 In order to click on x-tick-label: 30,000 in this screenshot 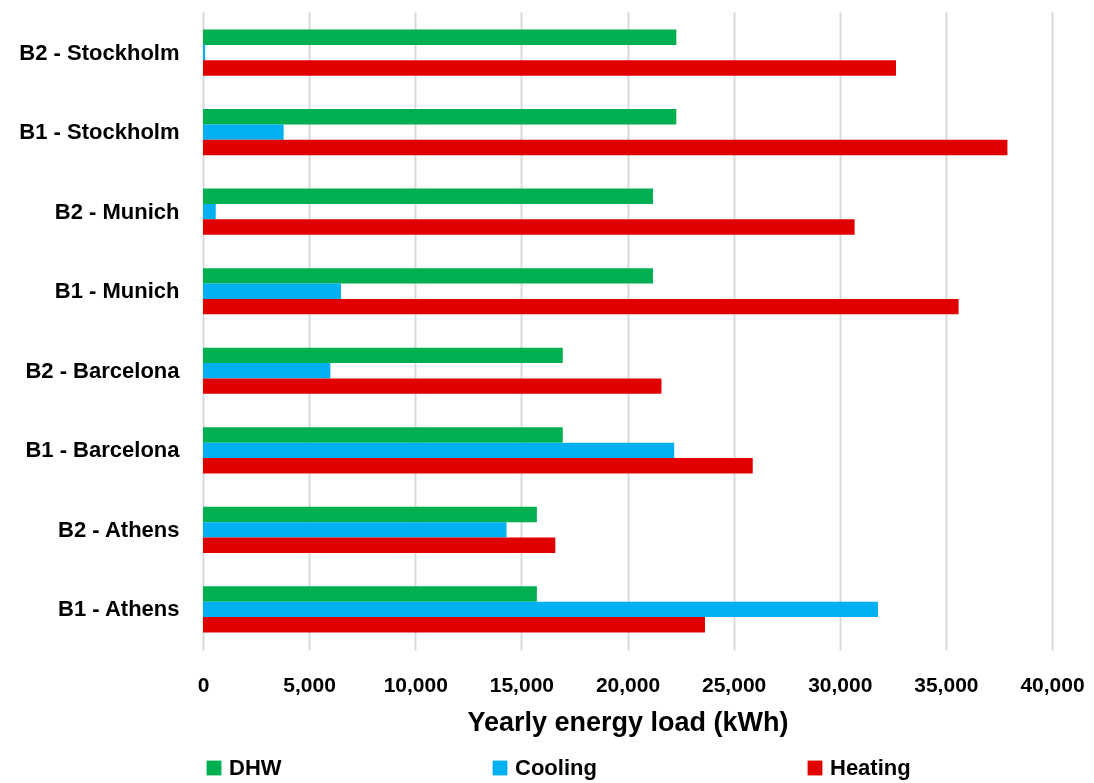, I will do `click(840, 684)`.